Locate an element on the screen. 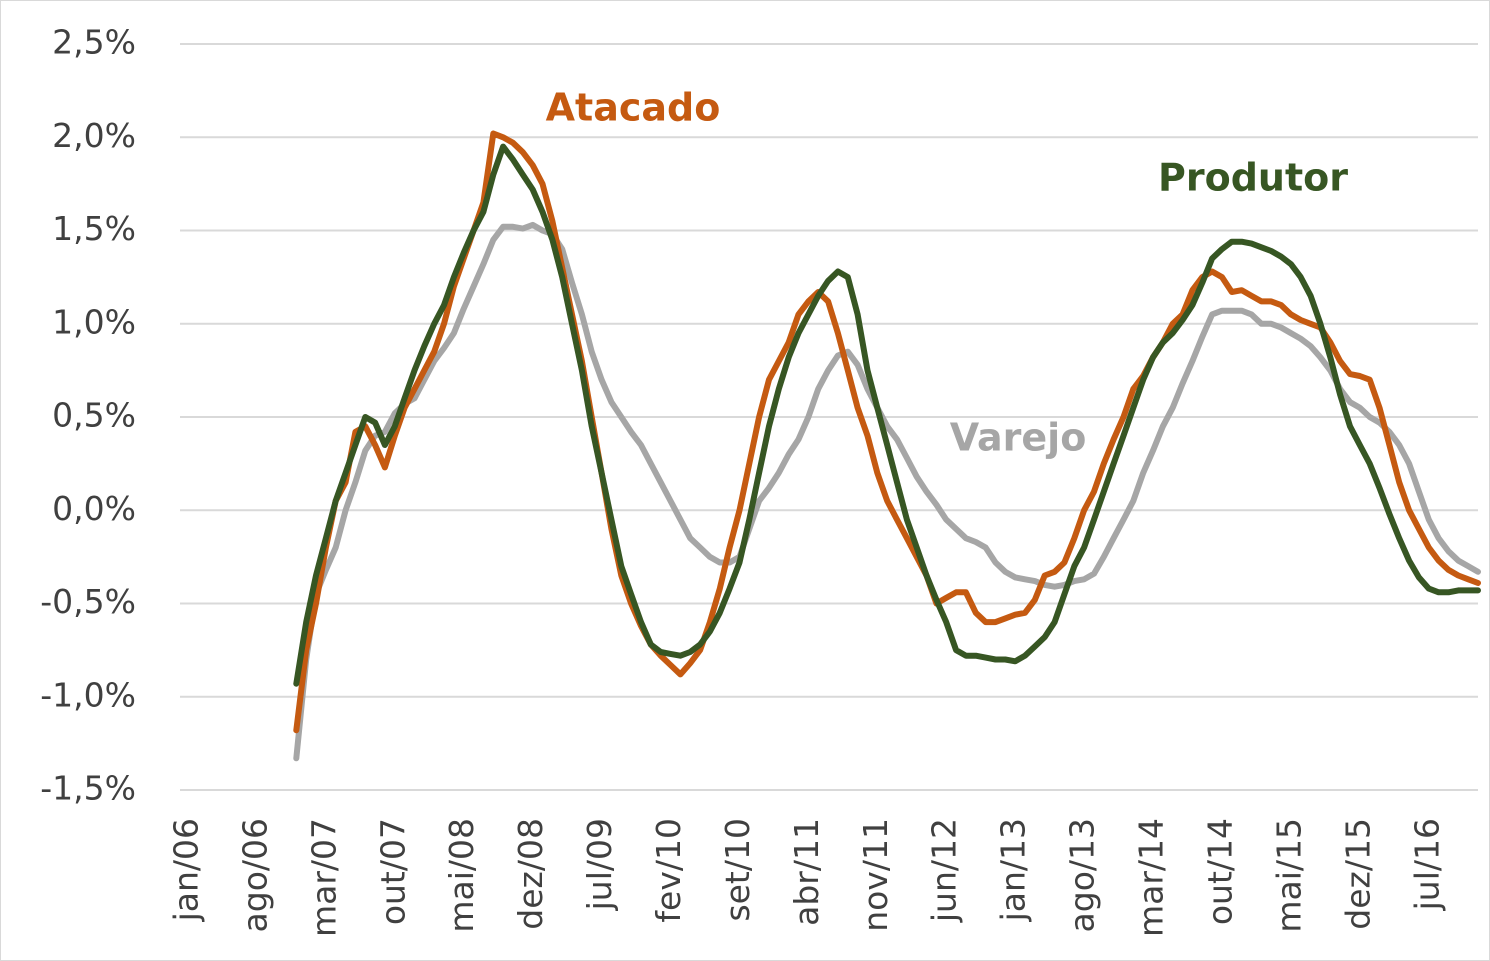 The image size is (1490, 961). y-tick-label: 0,5% is located at coordinates (94, 415).